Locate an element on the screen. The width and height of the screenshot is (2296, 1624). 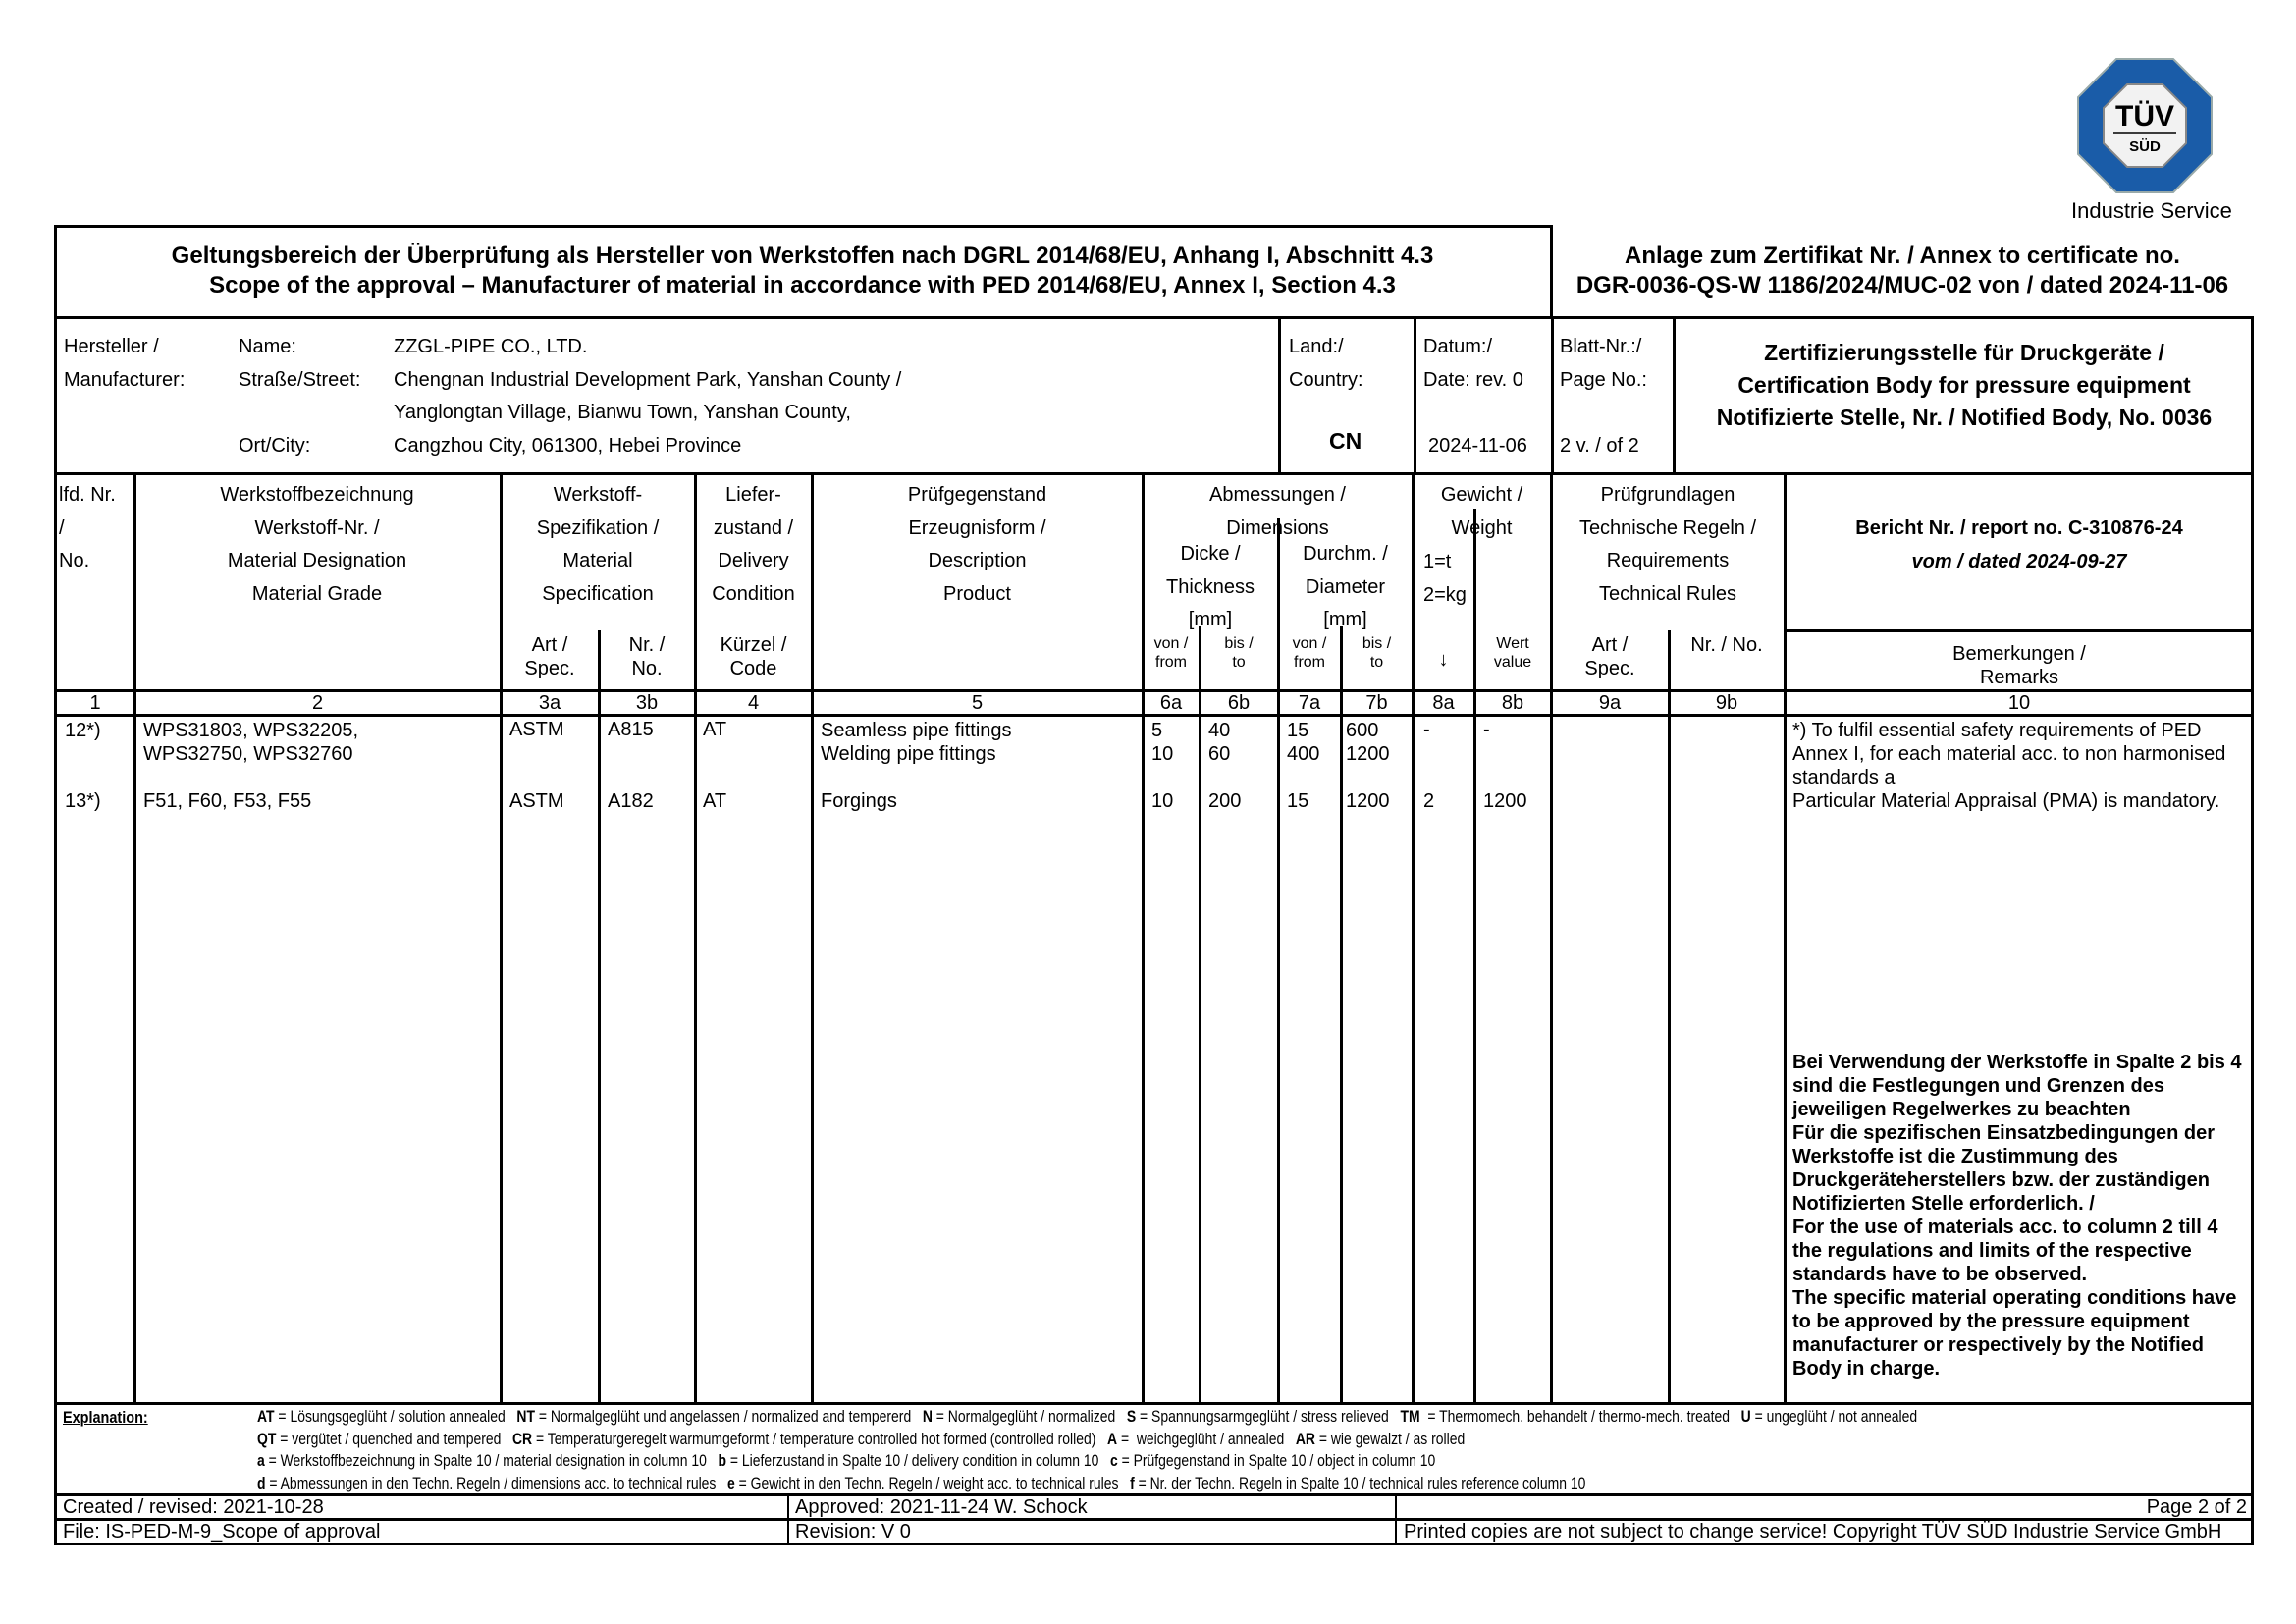
country-label: Land:/ is located at coordinates (1317, 346).